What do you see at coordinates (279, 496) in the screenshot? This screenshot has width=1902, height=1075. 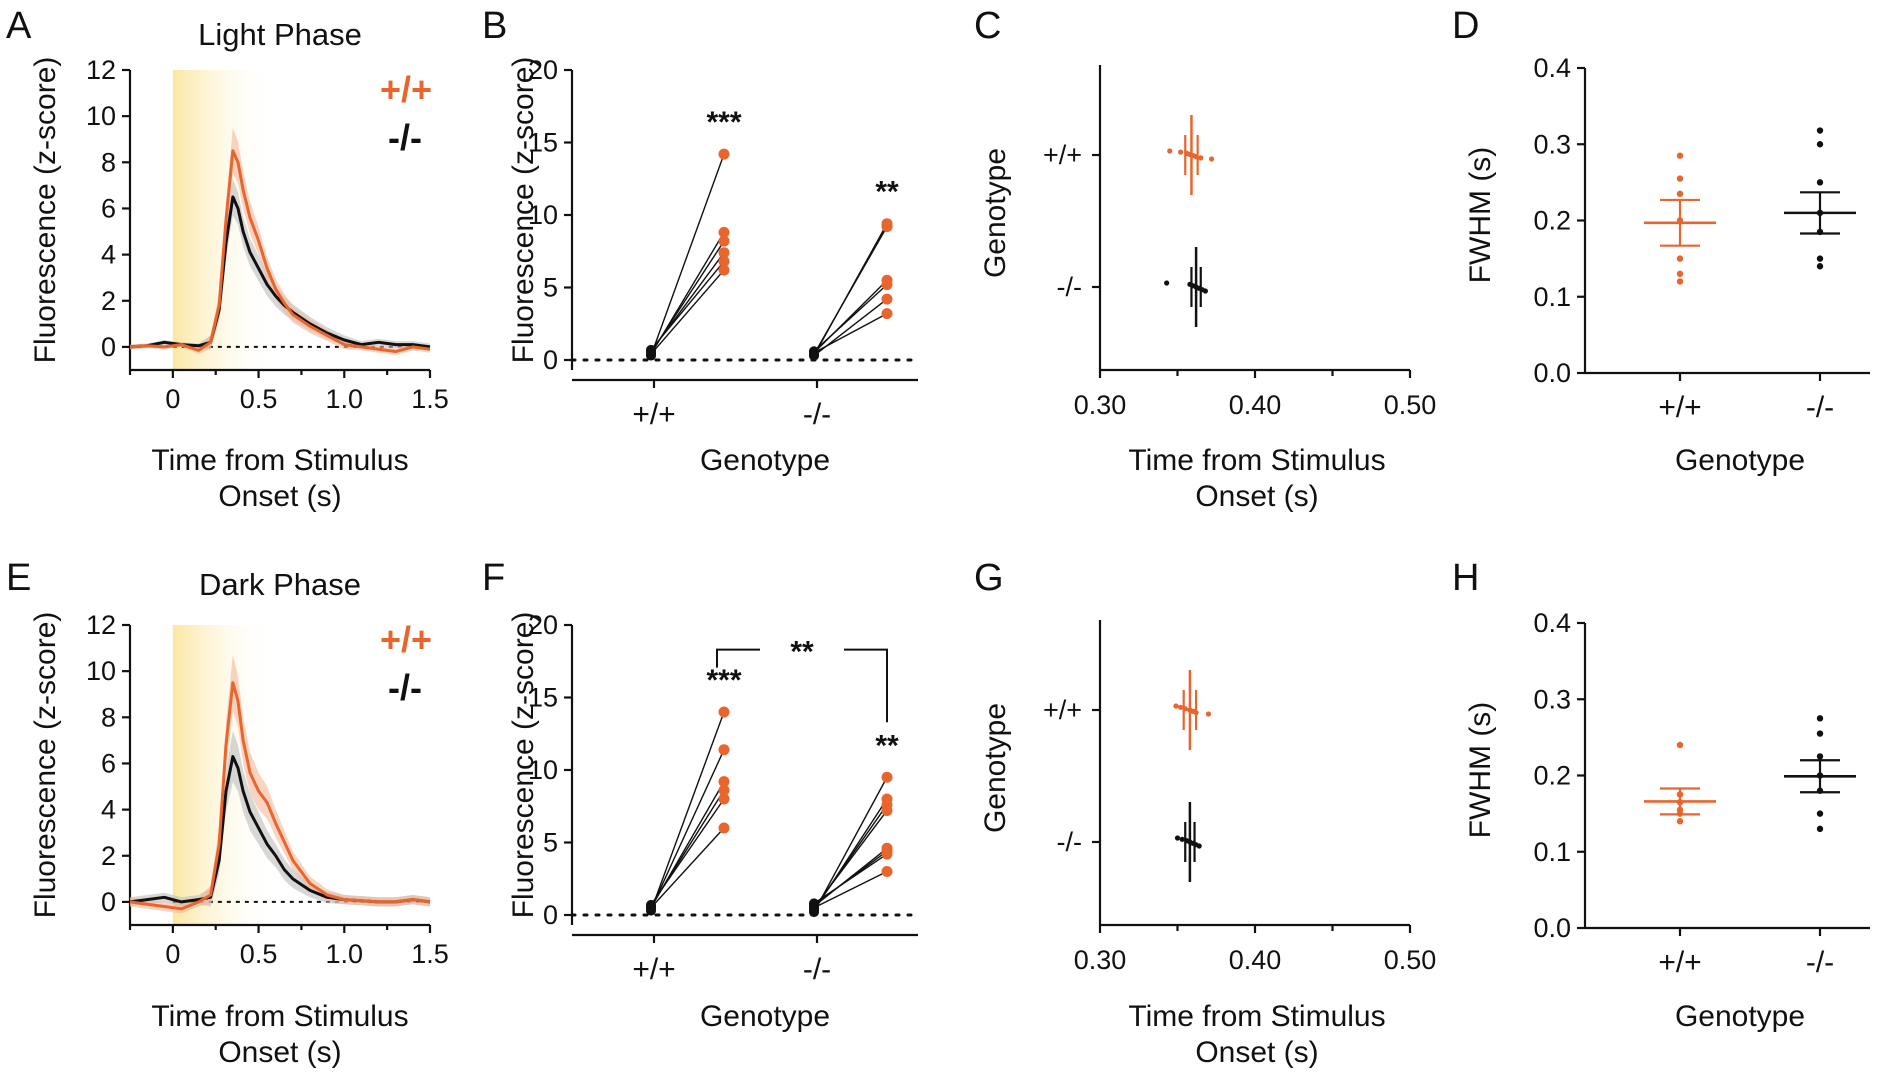 I see `panel-a-xlabel-line2: Onset (s)` at bounding box center [279, 496].